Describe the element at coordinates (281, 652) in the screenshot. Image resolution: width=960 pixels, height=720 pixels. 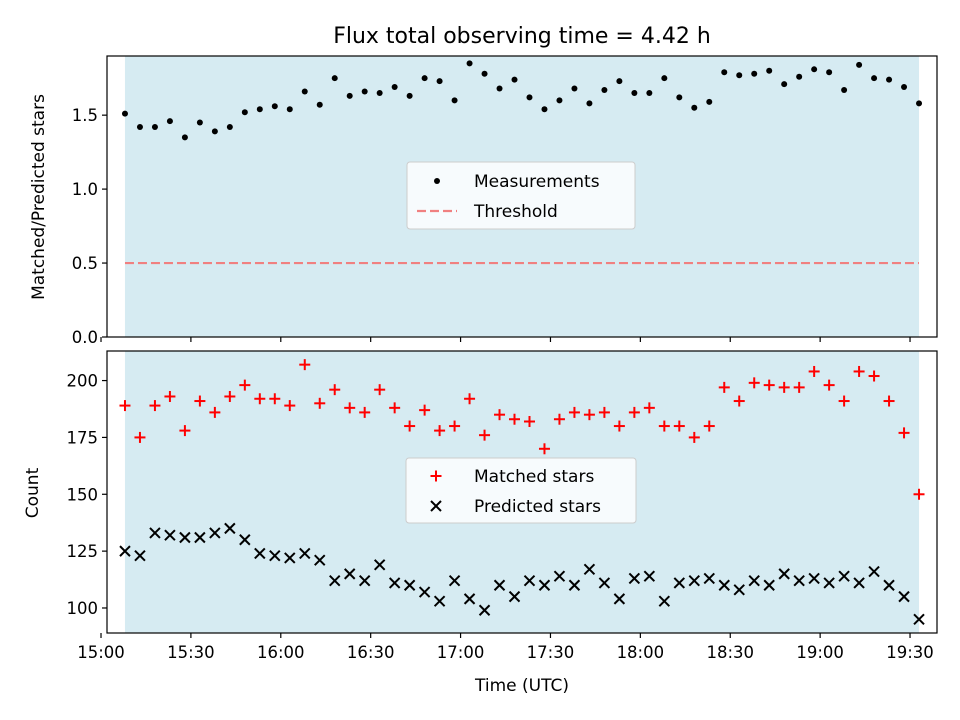
I see `bottom-x-tick-label: 16:00` at that location.